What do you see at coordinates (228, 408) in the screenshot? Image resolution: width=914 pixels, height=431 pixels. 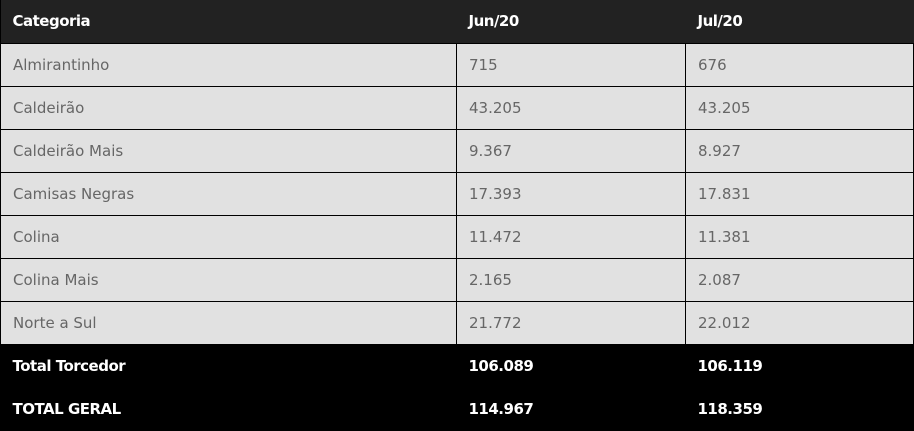 I see `category-cell: TOTAL GERAL` at bounding box center [228, 408].